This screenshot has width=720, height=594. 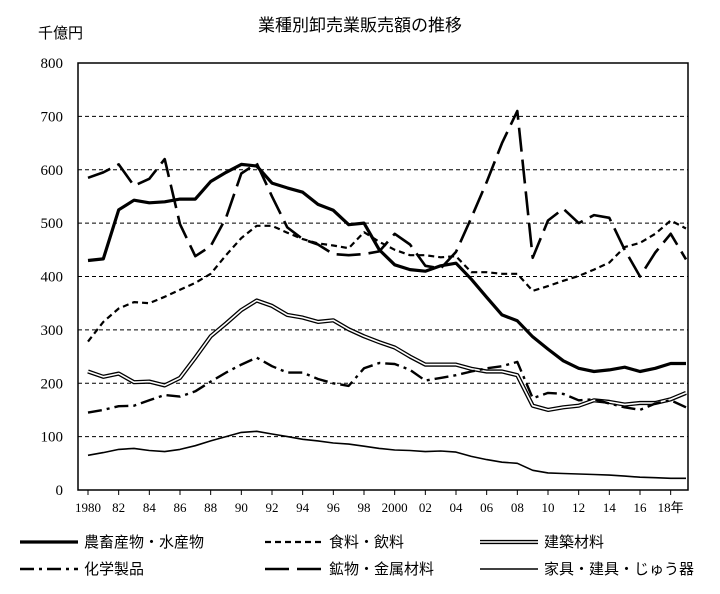 What do you see at coordinates (60, 491) in the screenshot?
I see `y-tick-label: 0` at bounding box center [60, 491].